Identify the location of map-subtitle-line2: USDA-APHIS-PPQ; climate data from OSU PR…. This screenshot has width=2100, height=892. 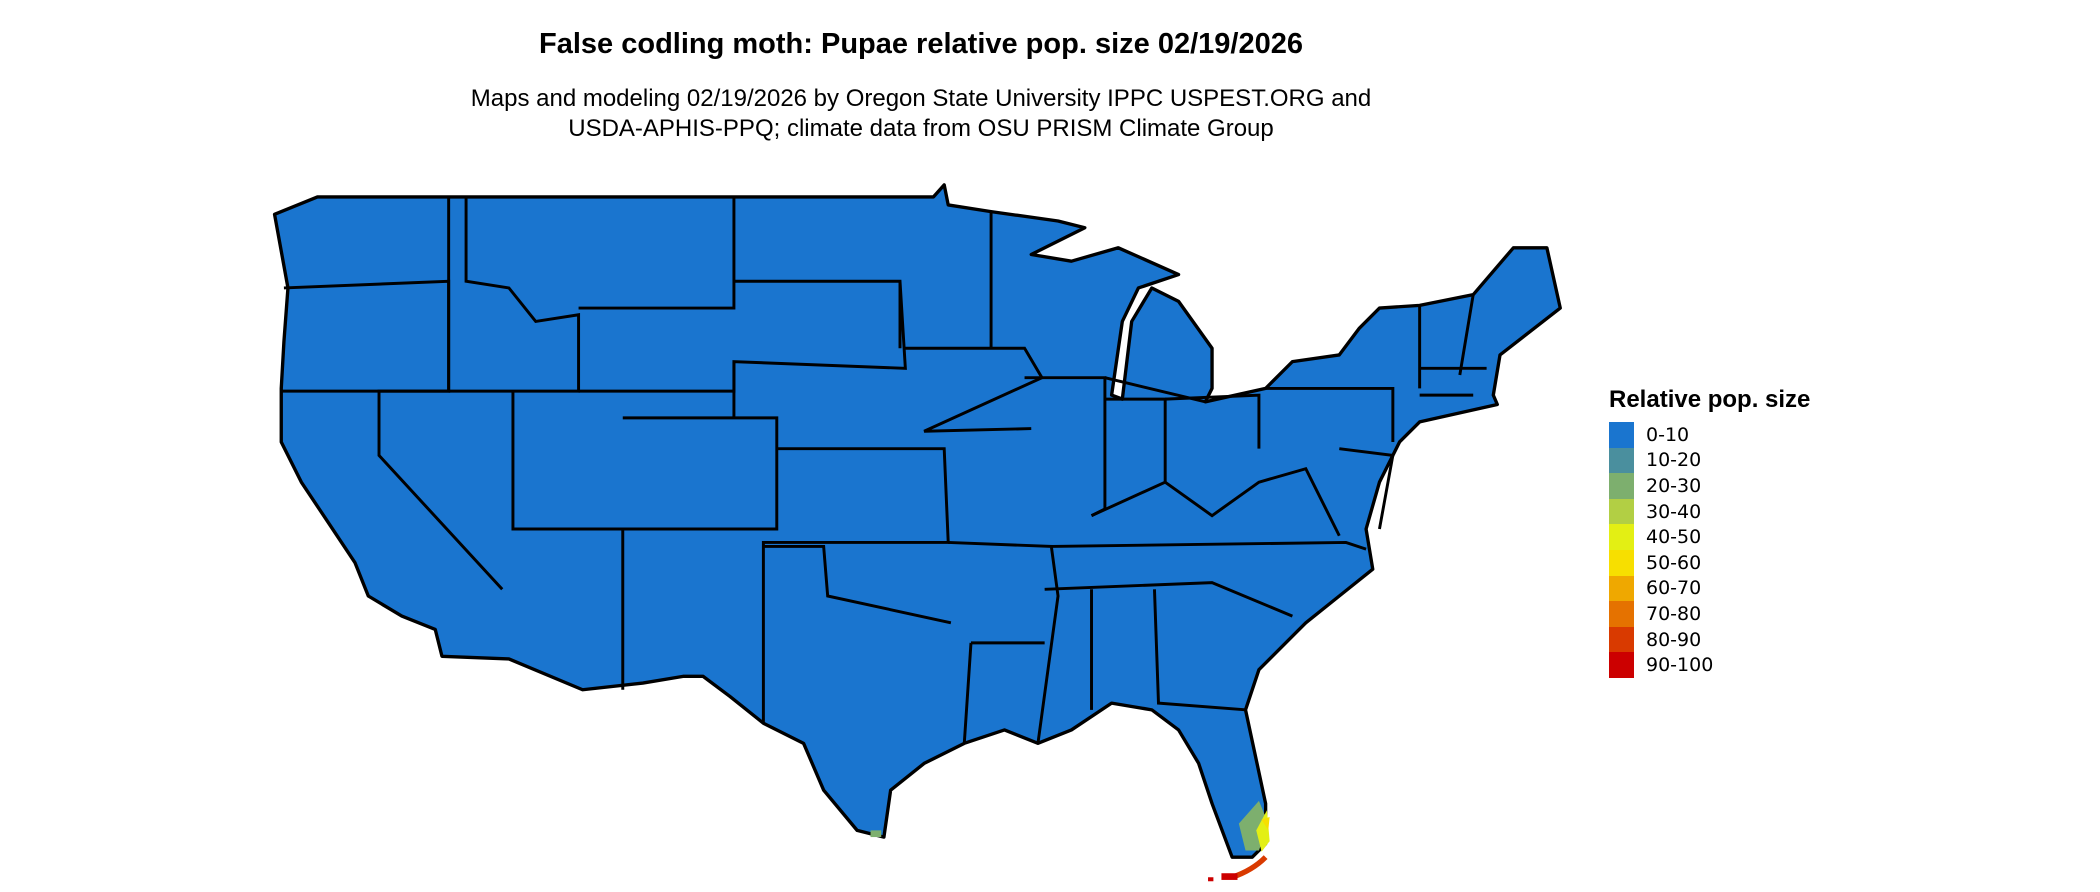
(921, 128).